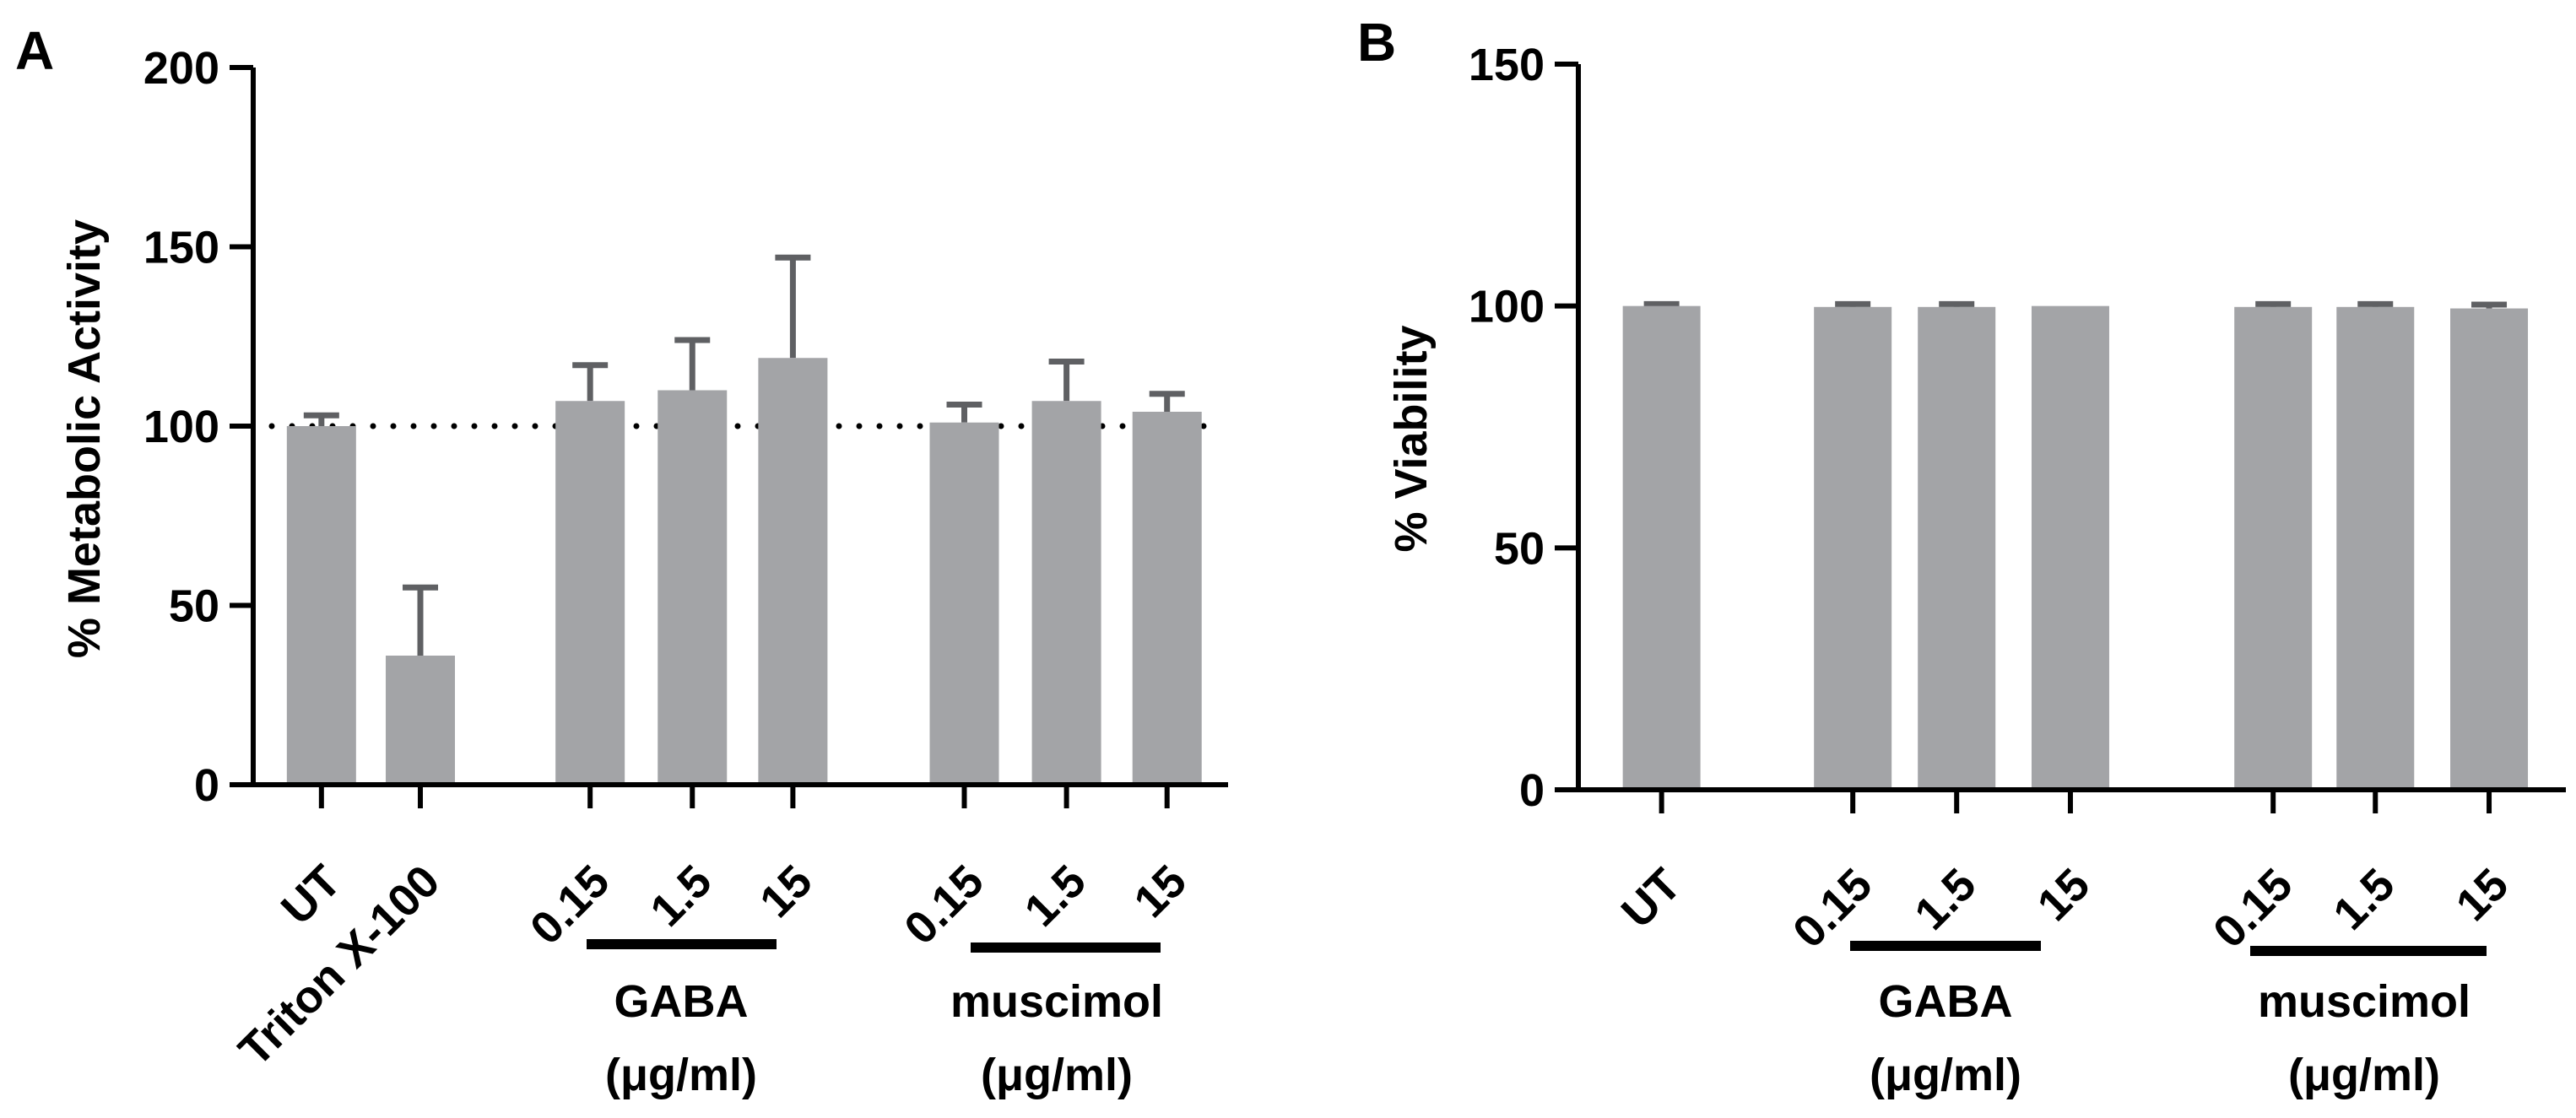 The height and width of the screenshot is (1118, 2576). What do you see at coordinates (875, 1019) in the screenshot?
I see `group-labels-a: GABA (μg/ml) muscimol (μg/ml)` at bounding box center [875, 1019].